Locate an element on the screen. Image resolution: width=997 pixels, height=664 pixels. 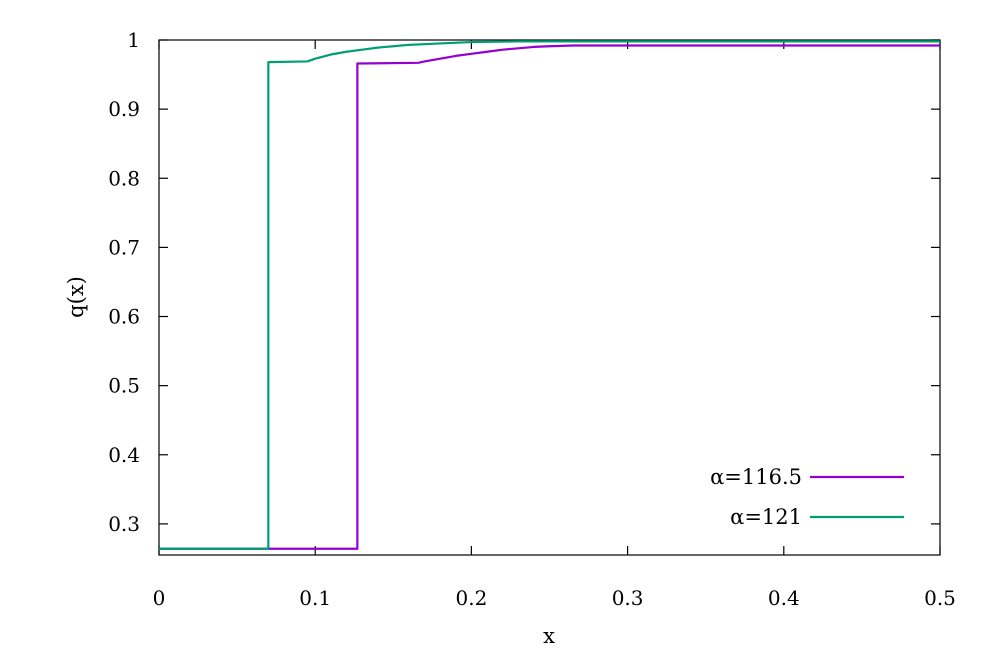
x-axis-title: x is located at coordinates (549, 636).